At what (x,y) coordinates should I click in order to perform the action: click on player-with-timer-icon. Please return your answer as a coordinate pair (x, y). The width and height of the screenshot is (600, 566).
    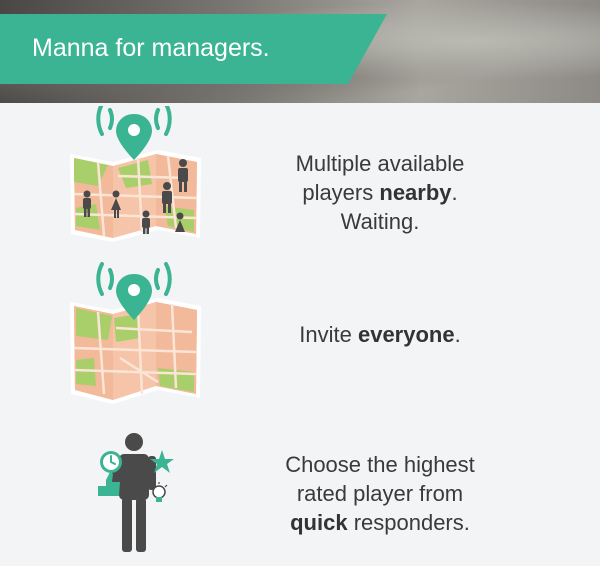
    Looking at the image, I should click on (136, 497).